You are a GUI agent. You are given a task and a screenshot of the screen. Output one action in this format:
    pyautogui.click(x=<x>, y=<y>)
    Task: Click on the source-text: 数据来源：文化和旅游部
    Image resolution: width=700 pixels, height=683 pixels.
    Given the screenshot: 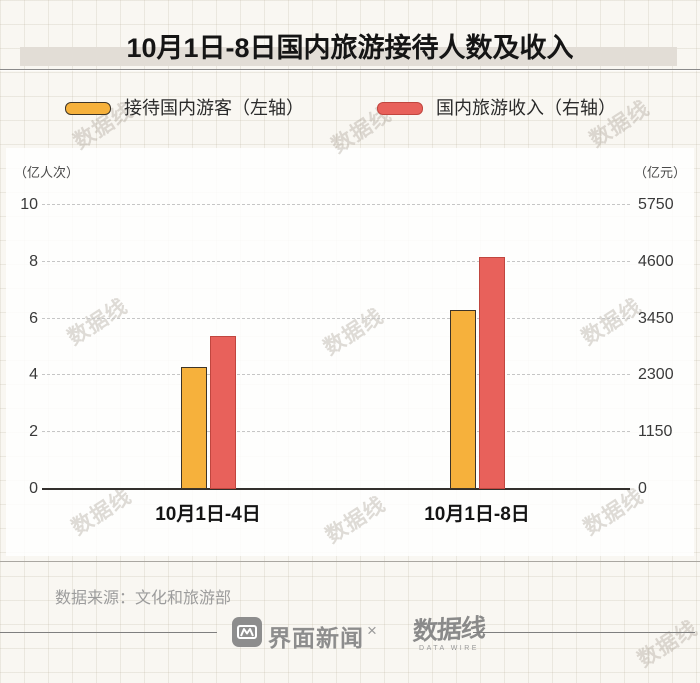 What is the action you would take?
    pyautogui.click(x=143, y=598)
    